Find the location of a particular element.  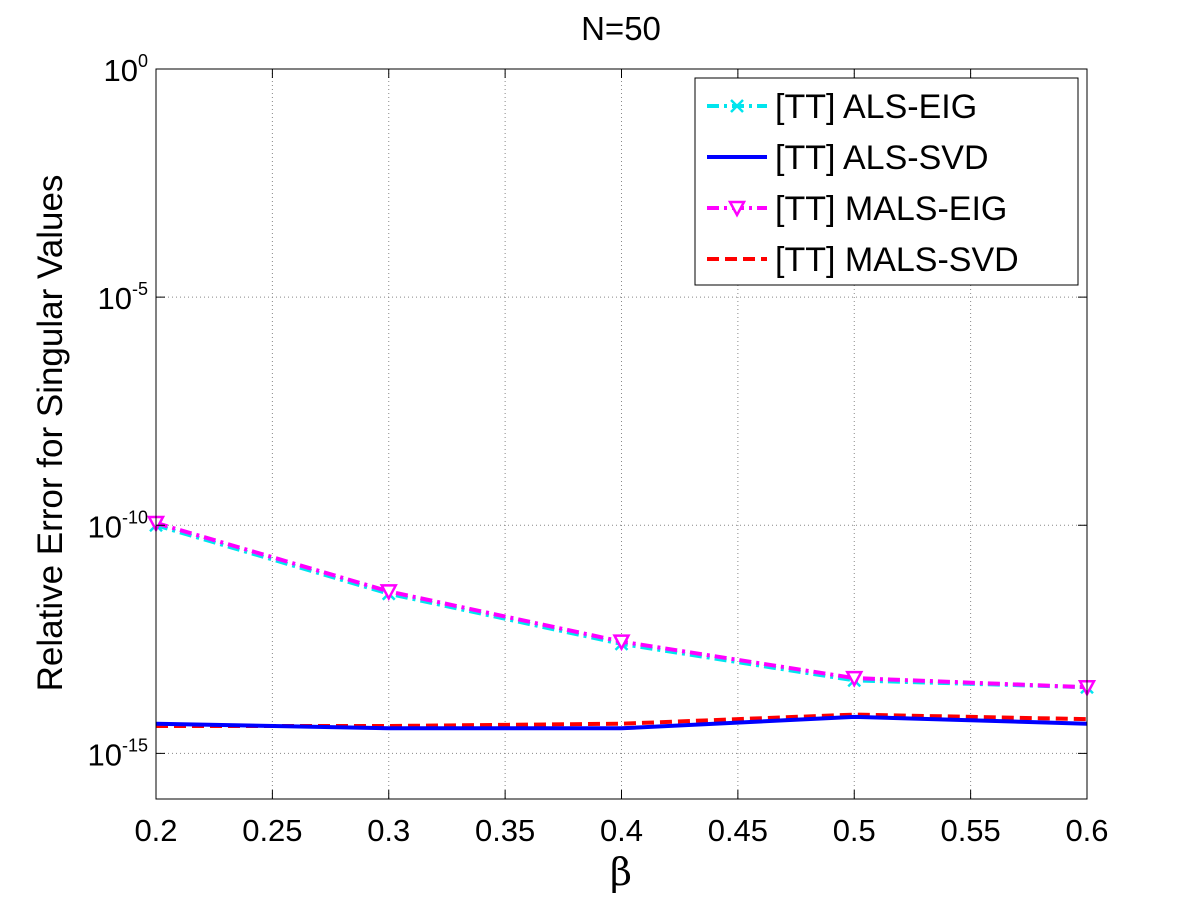

legend-box is located at coordinates (886, 181).